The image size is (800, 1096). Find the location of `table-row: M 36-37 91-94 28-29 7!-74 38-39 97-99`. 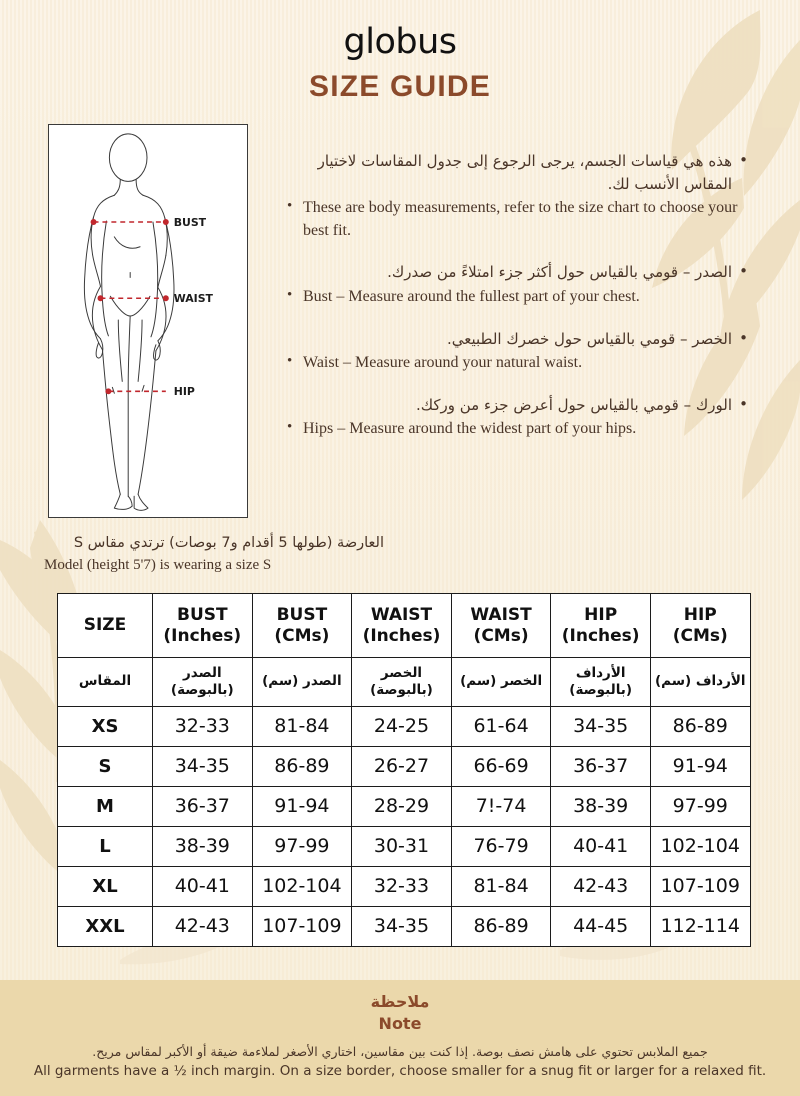

table-row: M 36-37 91-94 28-29 7!-74 38-39 97-99 is located at coordinates (404, 806).